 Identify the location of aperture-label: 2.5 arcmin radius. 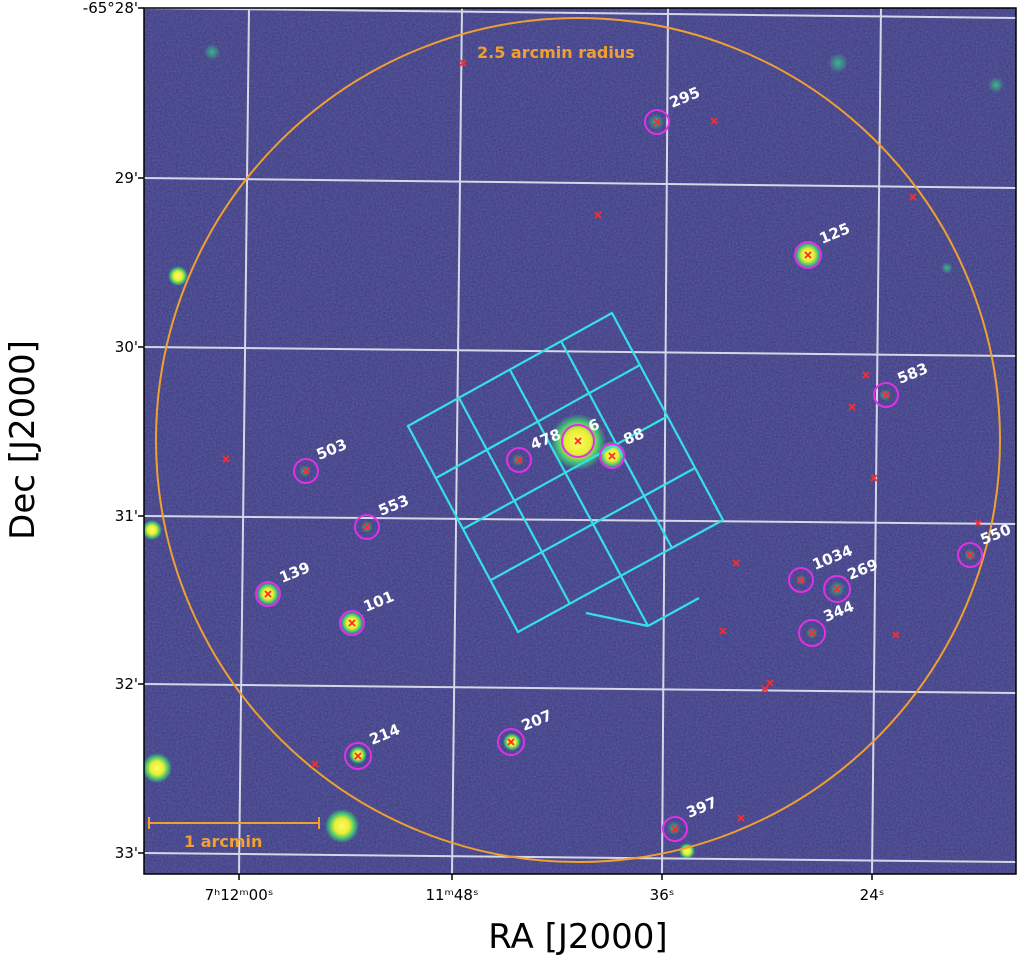
(556, 52).